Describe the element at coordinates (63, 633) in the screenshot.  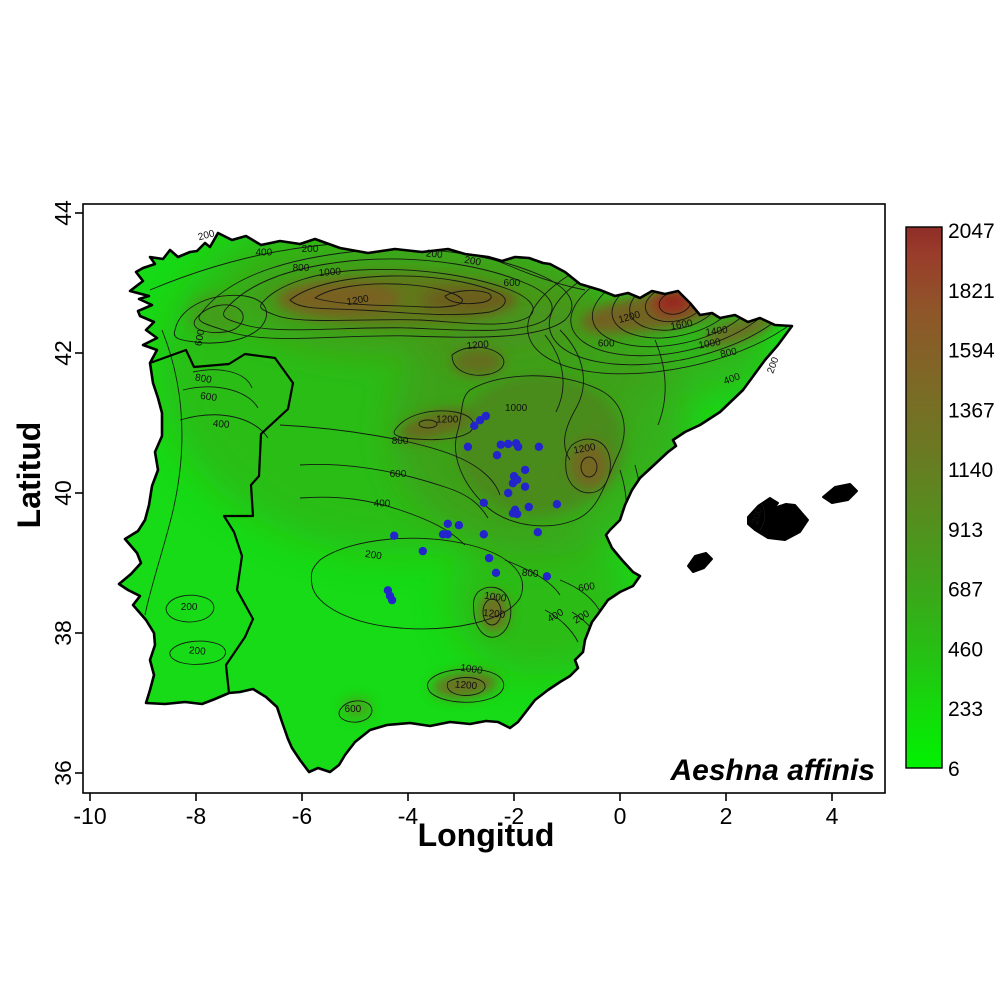
I see `y-tick-label: 38` at that location.